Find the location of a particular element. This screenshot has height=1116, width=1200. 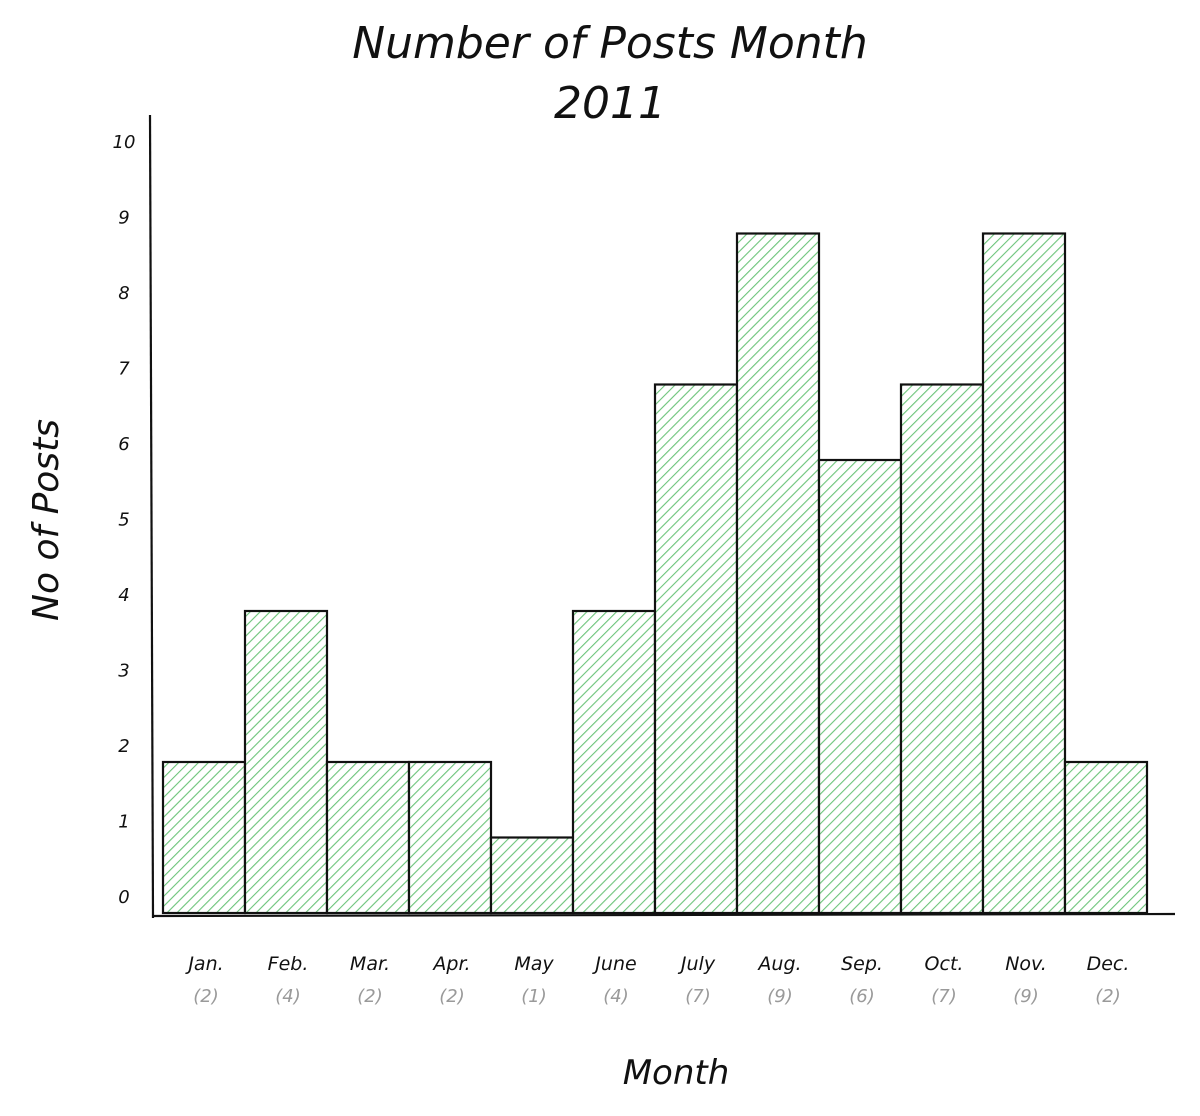

y-axis-label: No of Posts is located at coordinates (46, 520).